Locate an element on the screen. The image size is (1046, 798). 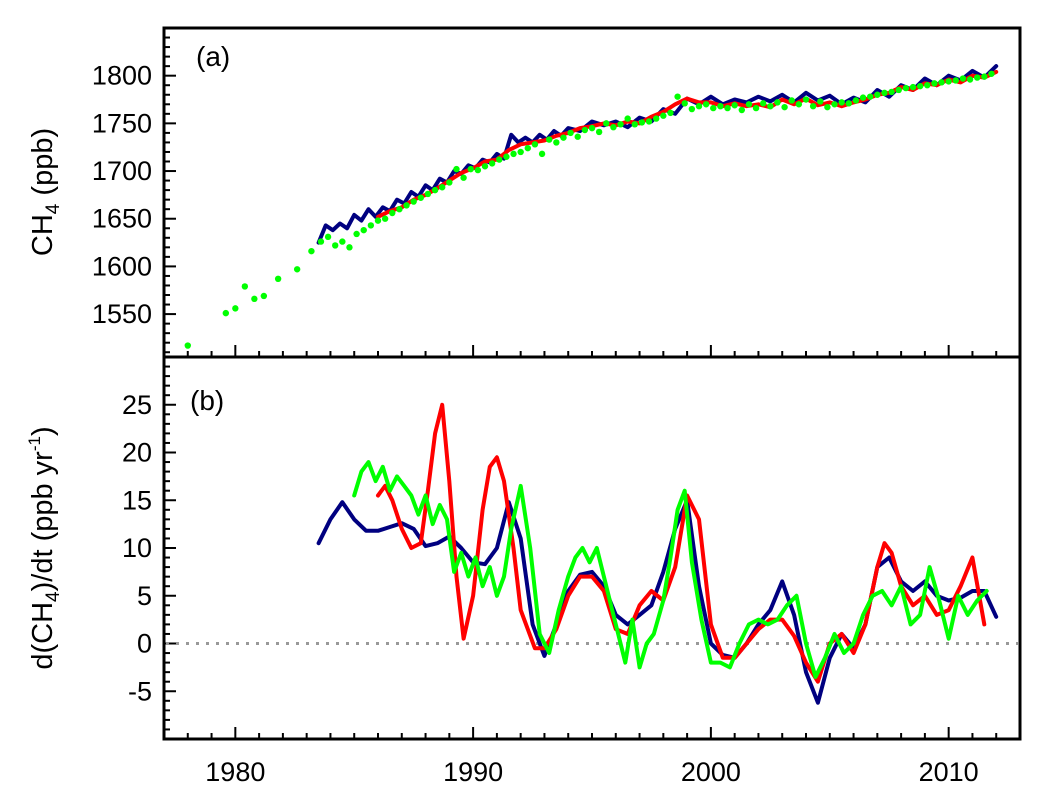
panel-b-xtick-label: 1990 is located at coordinates (473, 772).